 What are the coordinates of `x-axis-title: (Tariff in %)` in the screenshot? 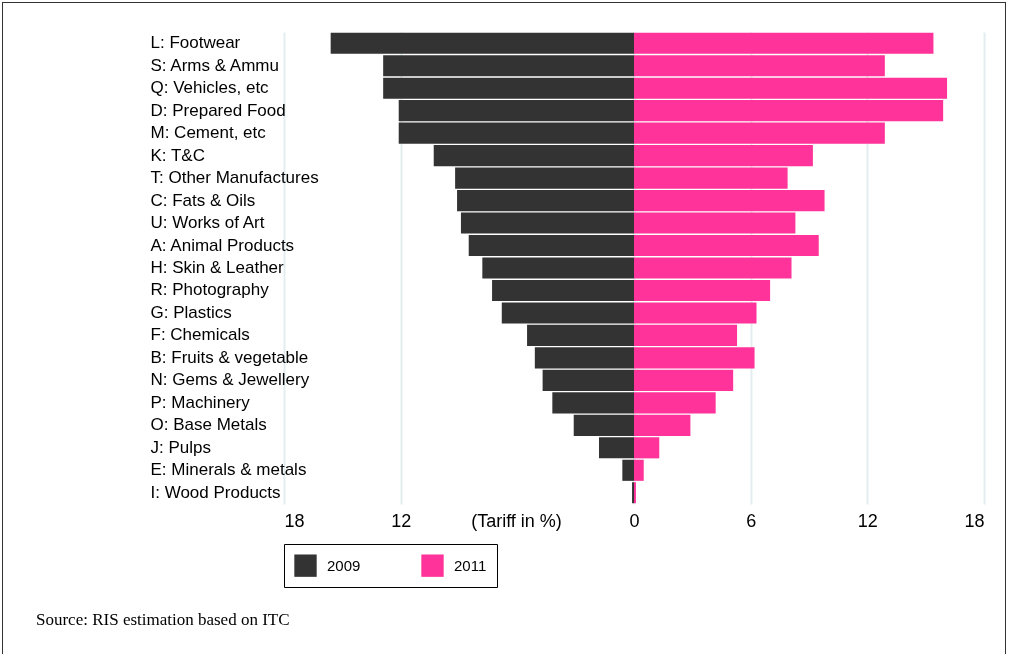 It's located at (516, 520).